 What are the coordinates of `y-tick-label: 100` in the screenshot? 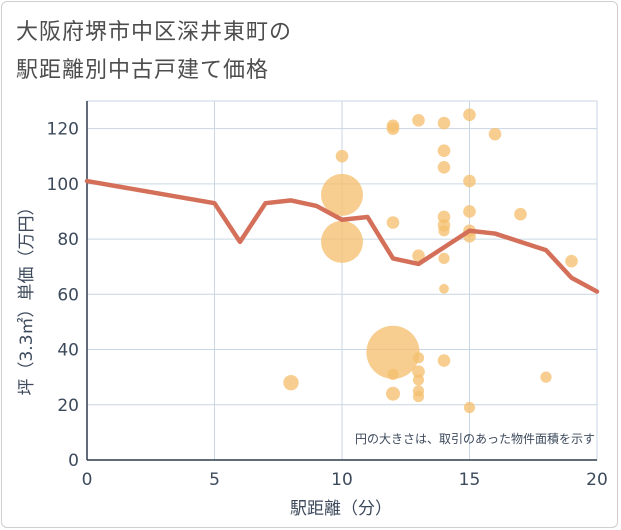 It's located at (63, 185).